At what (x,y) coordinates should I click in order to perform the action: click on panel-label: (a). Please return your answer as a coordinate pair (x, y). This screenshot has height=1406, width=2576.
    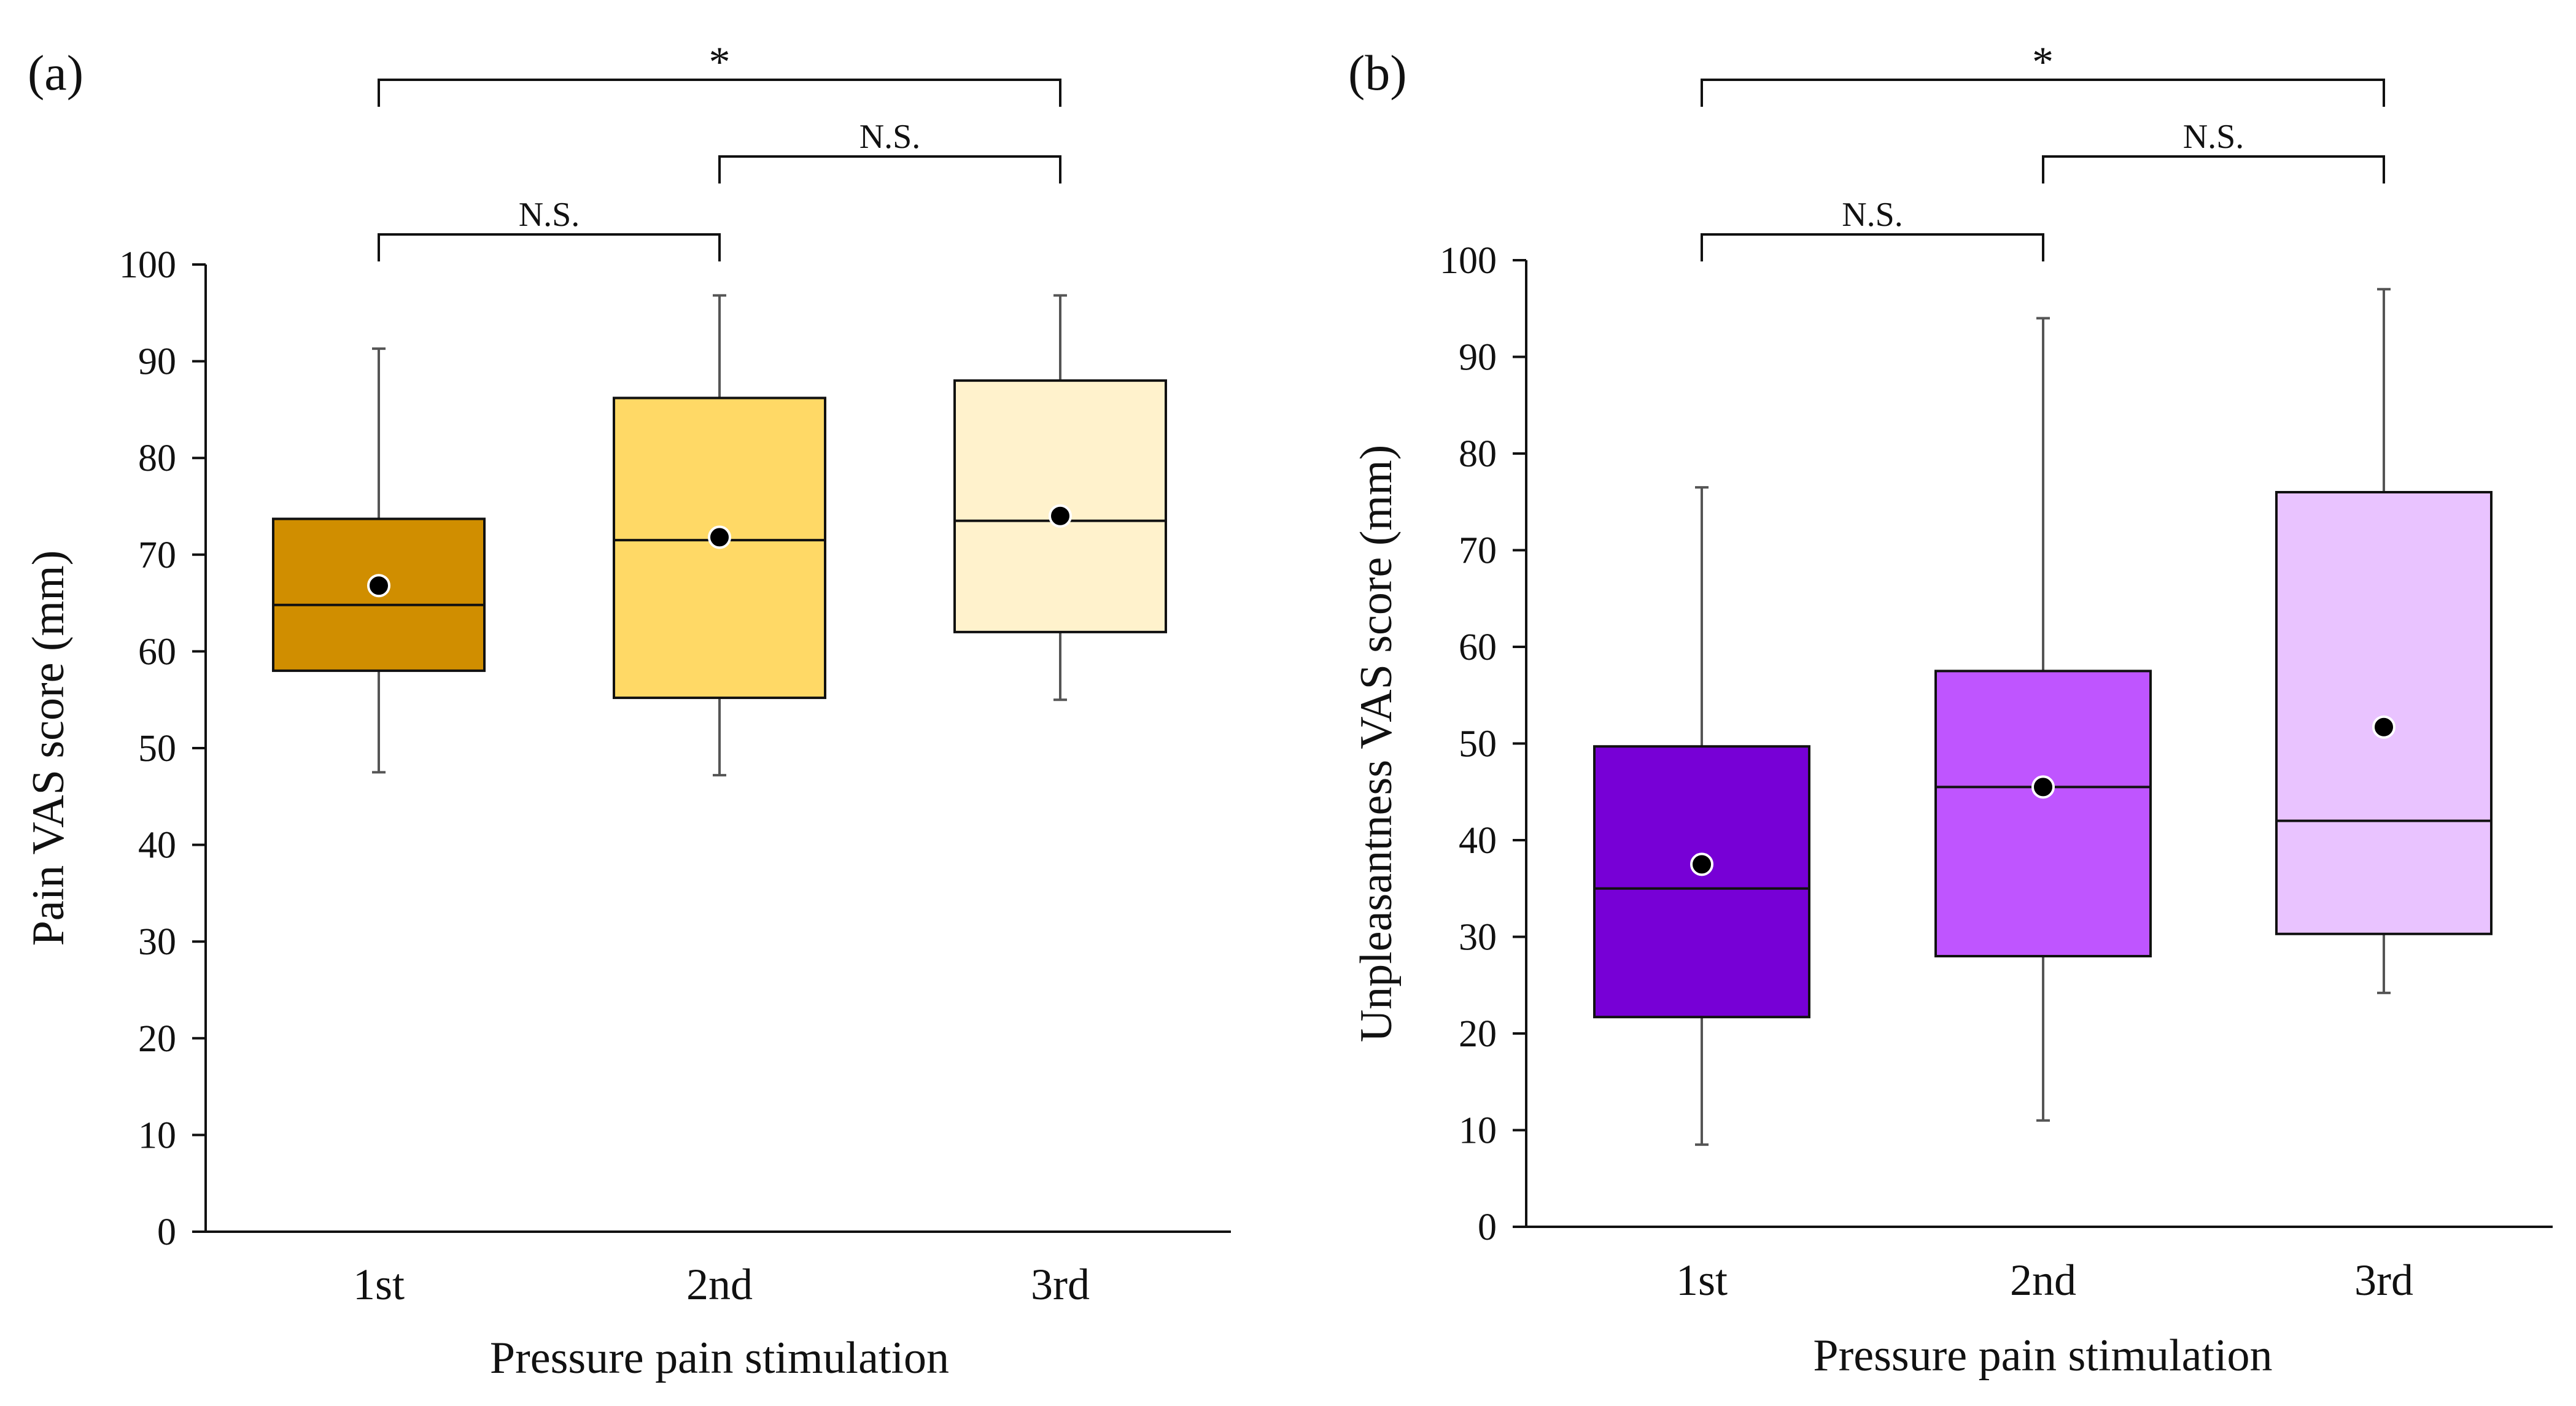
    Looking at the image, I should click on (55, 73).